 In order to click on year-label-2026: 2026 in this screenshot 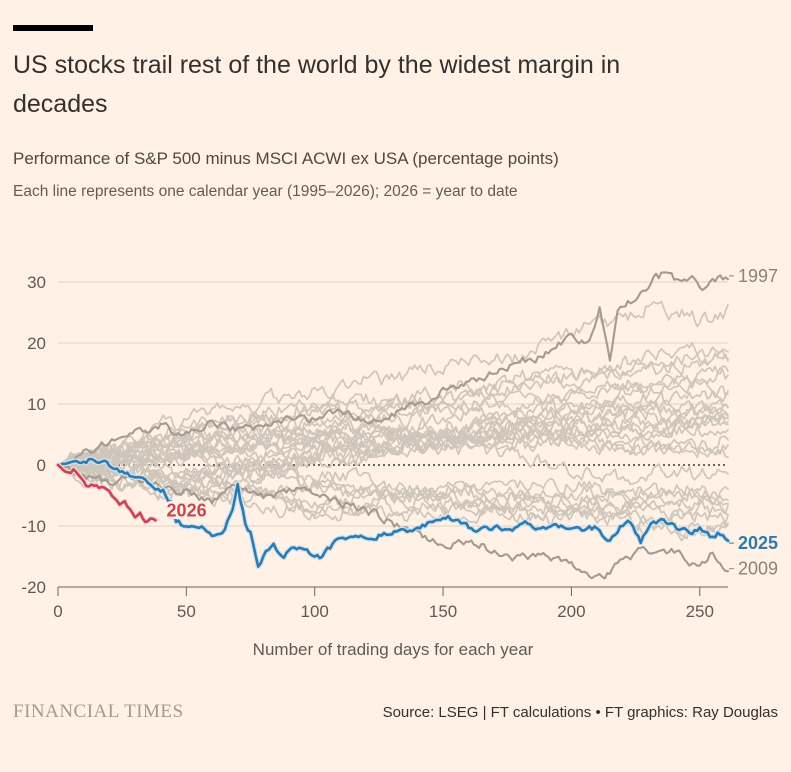, I will do `click(187, 511)`.